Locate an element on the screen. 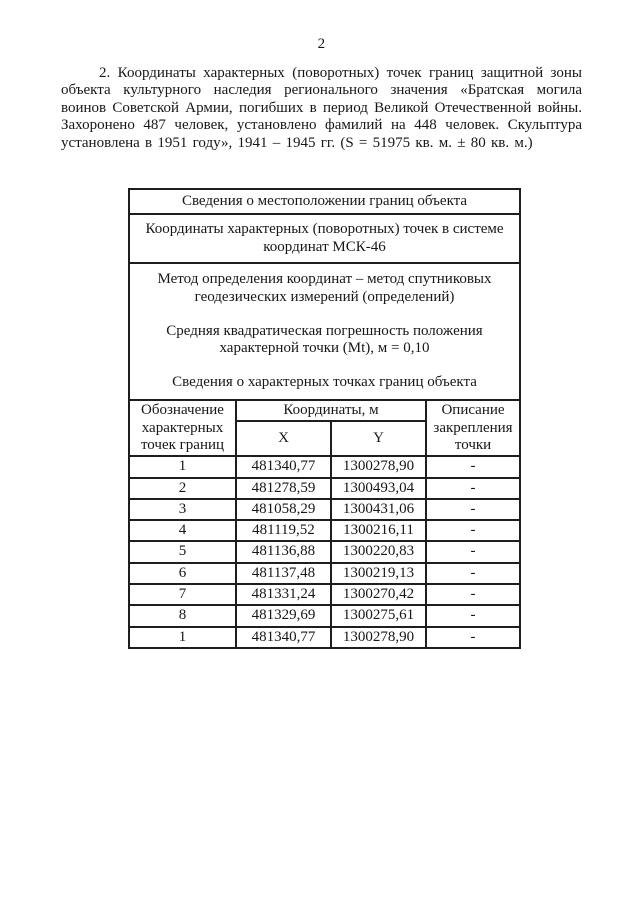 The image size is (640, 905). y-coordinate-cell: 1300220,83 is located at coordinates (378, 552).